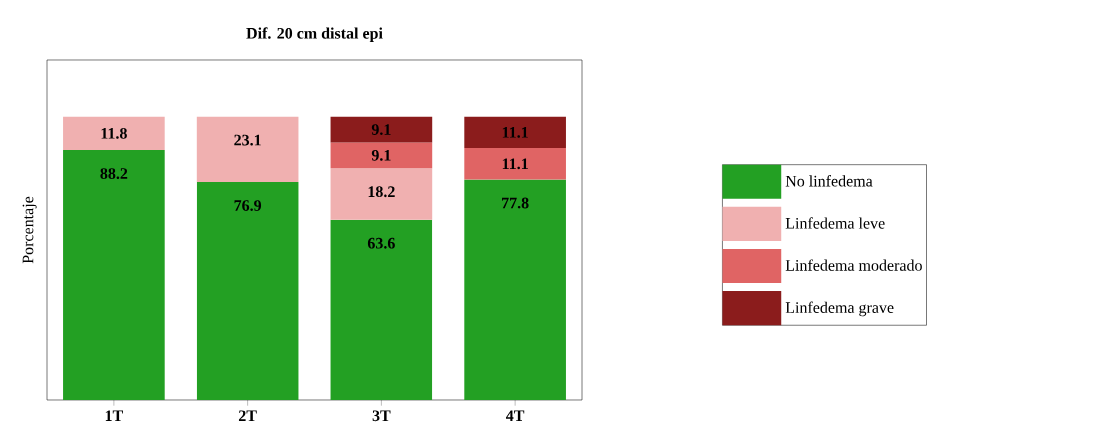 This screenshot has width=1107, height=437. I want to click on data-label: 23.1, so click(247, 140).